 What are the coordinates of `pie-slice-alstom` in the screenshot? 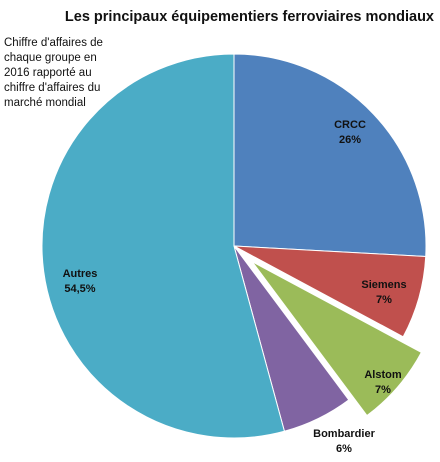 It's located at (337, 339).